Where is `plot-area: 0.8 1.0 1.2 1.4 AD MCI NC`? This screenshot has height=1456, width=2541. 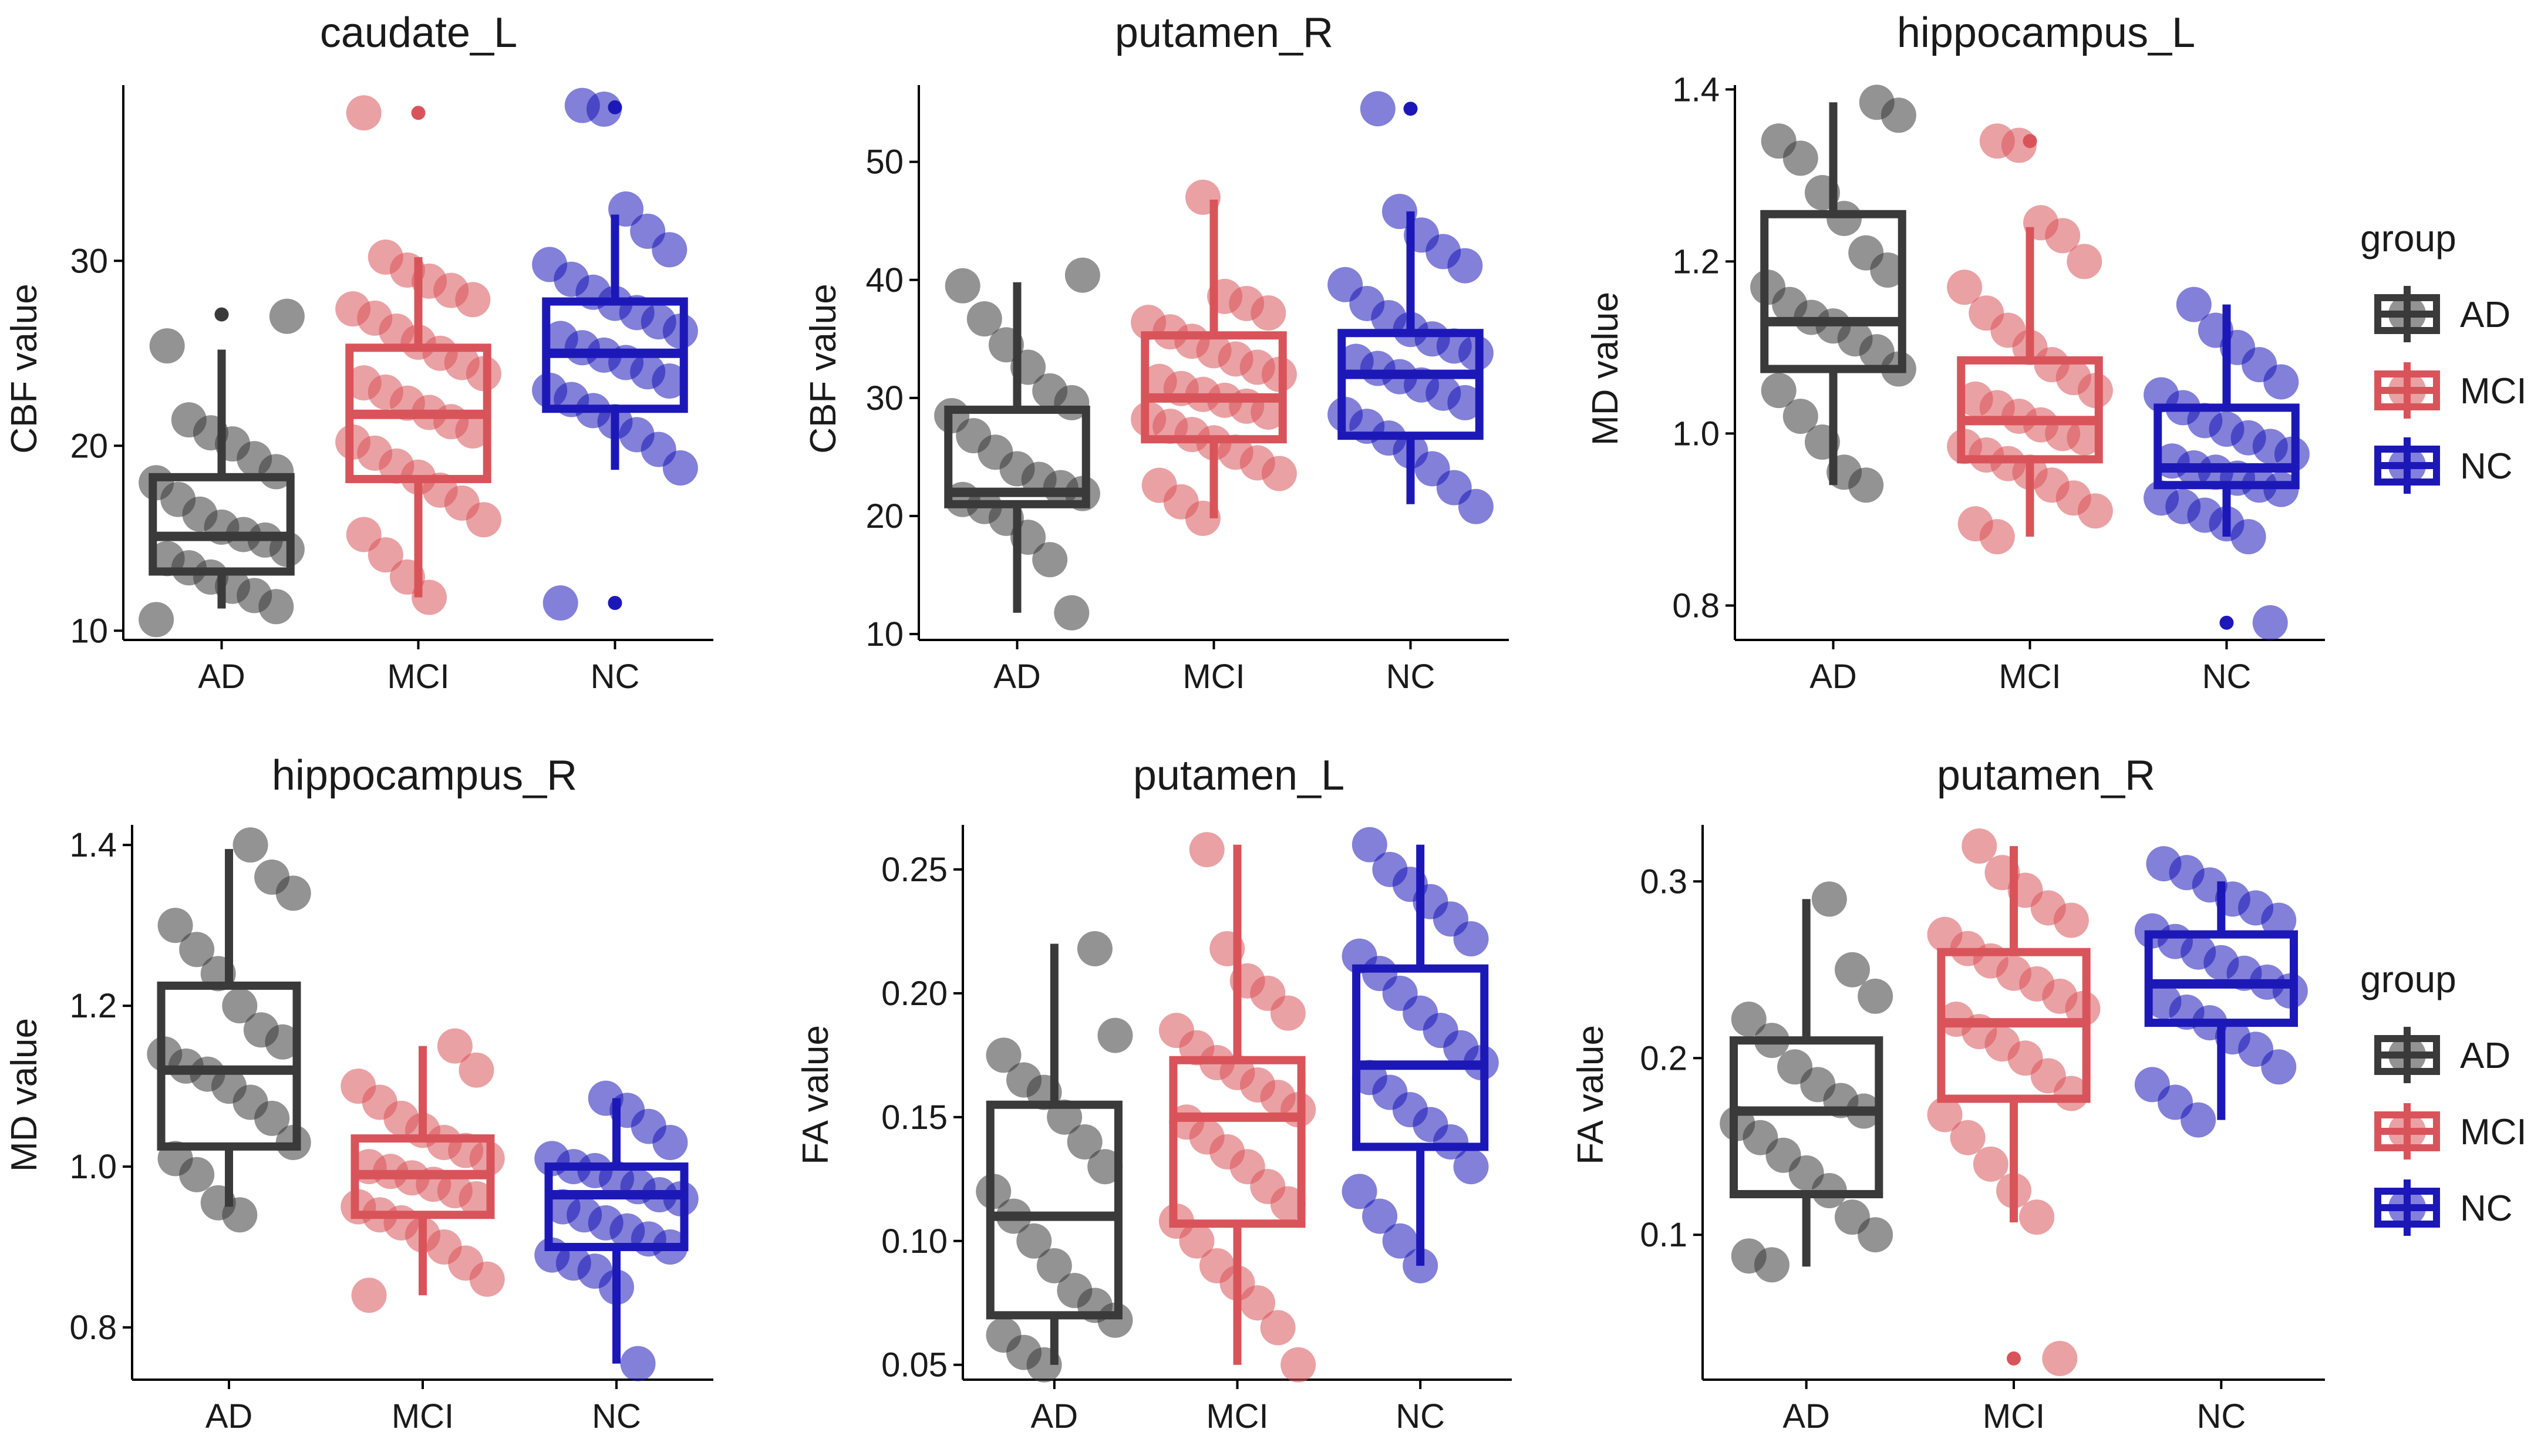
plot-area: 0.8 1.0 1.2 1.4 AD MCI NC is located at coordinates (1998, 383).